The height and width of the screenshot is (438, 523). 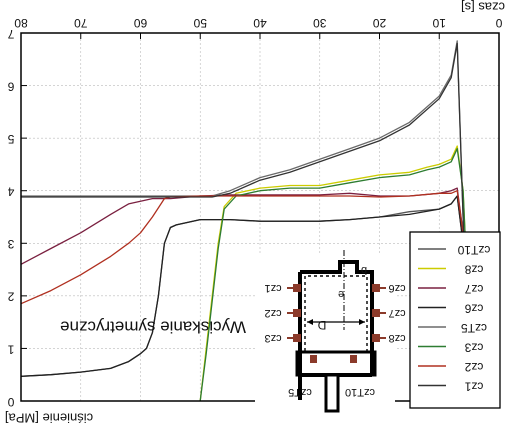 I want to click on x-tick-label: 10, so click(x=439, y=23).